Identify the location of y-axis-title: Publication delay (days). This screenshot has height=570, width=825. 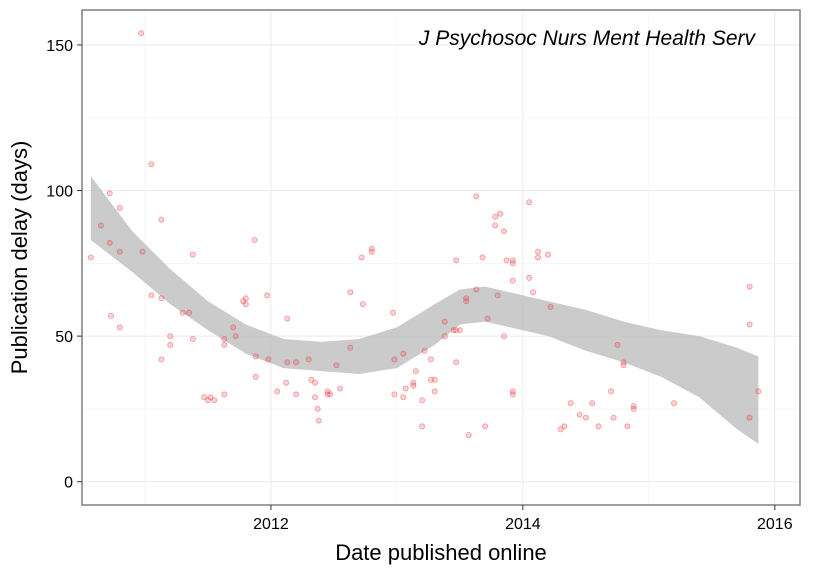
(19, 258).